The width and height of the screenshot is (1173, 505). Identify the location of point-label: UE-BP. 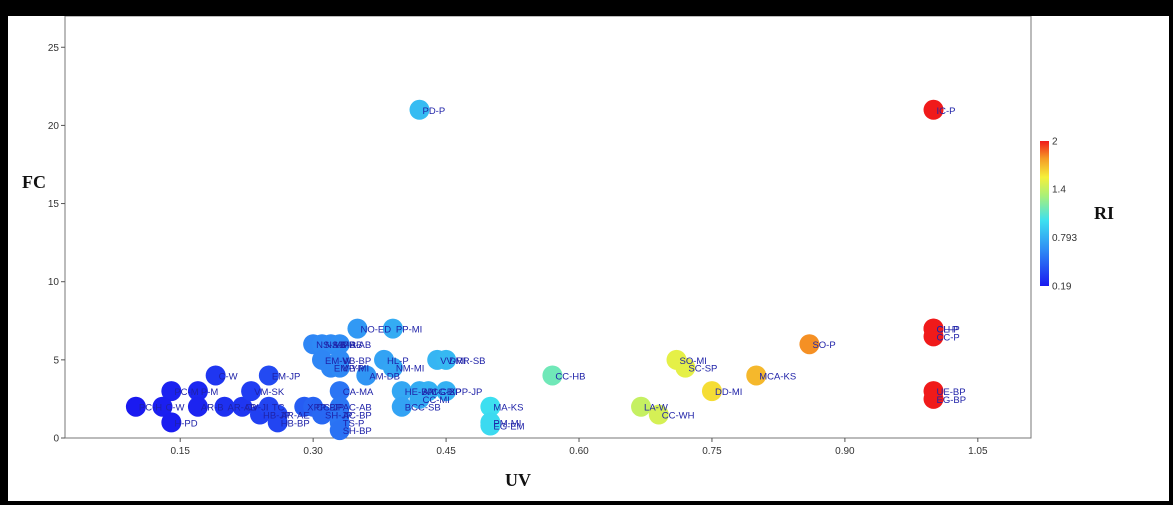
(951, 392).